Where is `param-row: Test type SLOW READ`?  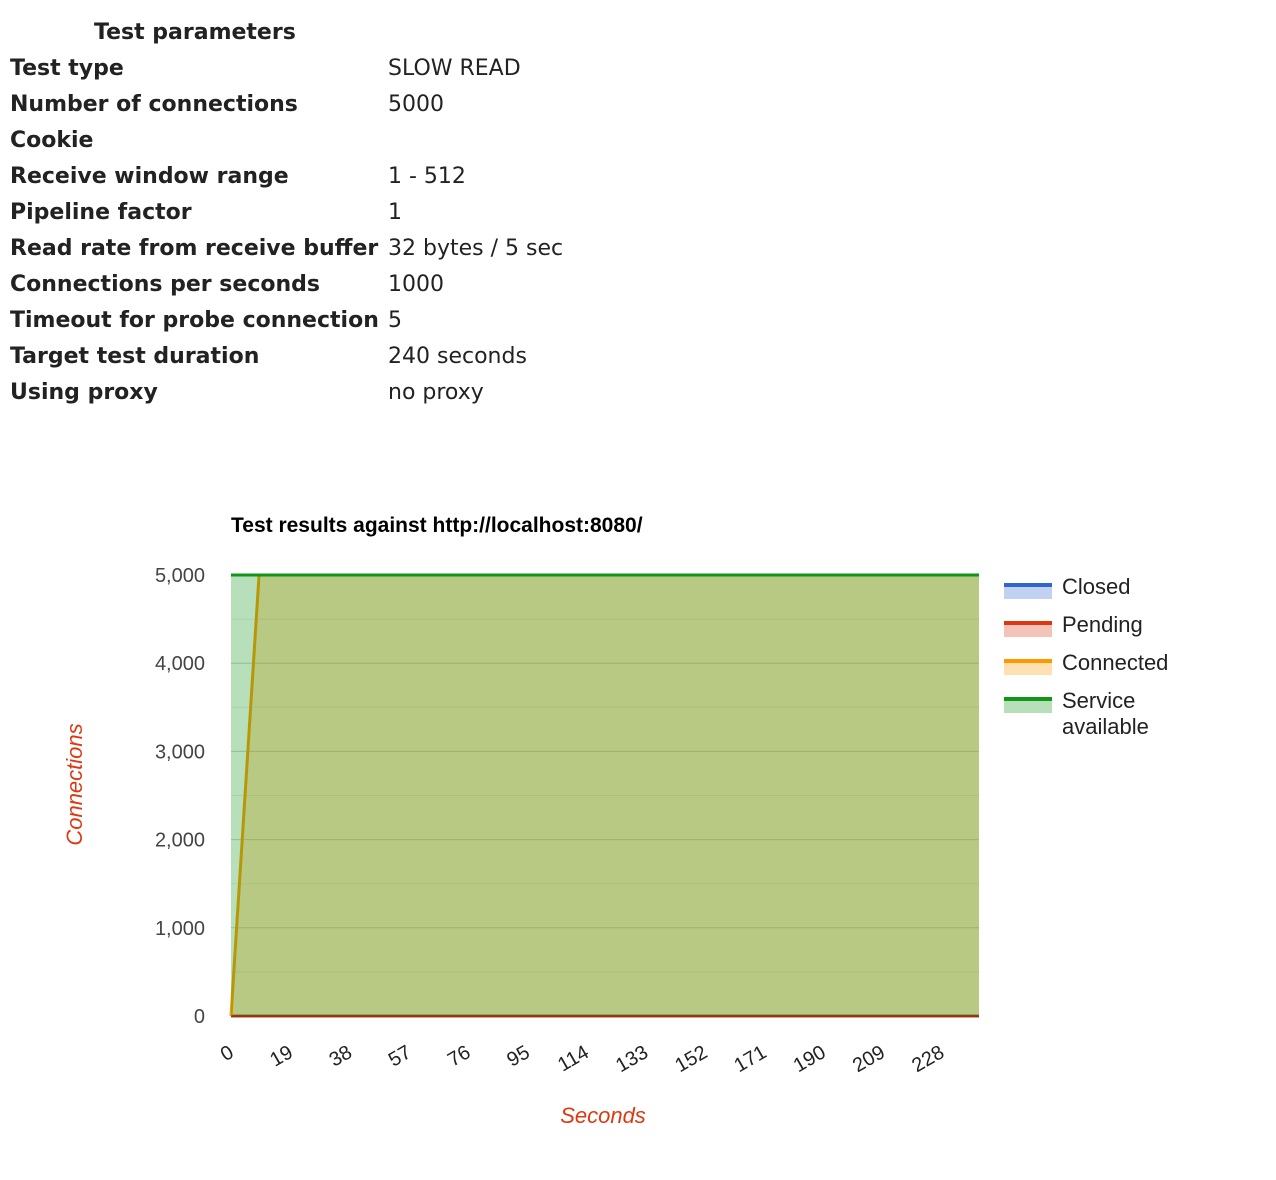 param-row: Test type SLOW READ is located at coordinates (286, 69).